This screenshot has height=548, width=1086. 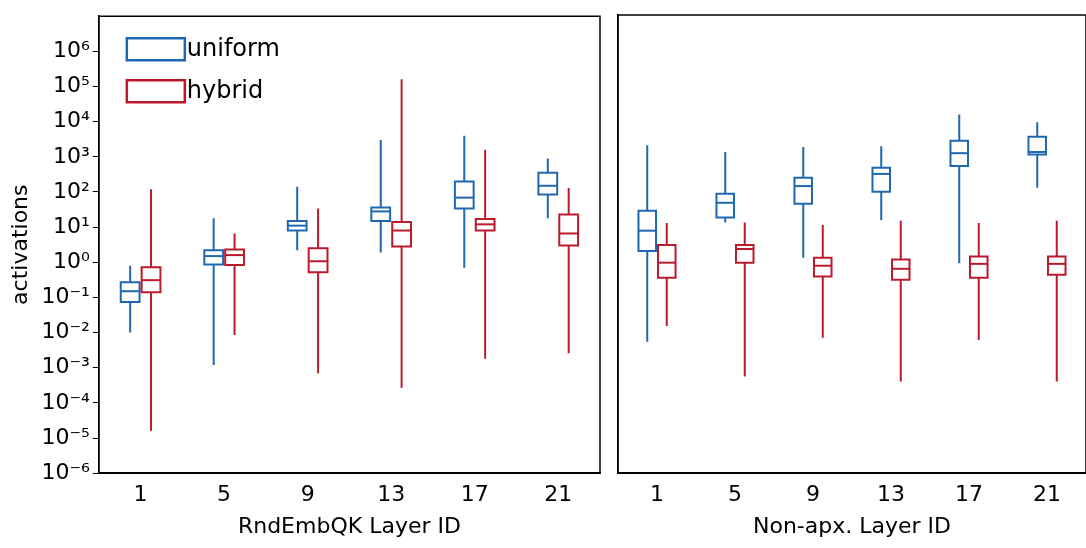 I want to click on y-tick-label: 10⁻³, so click(x=65, y=366).